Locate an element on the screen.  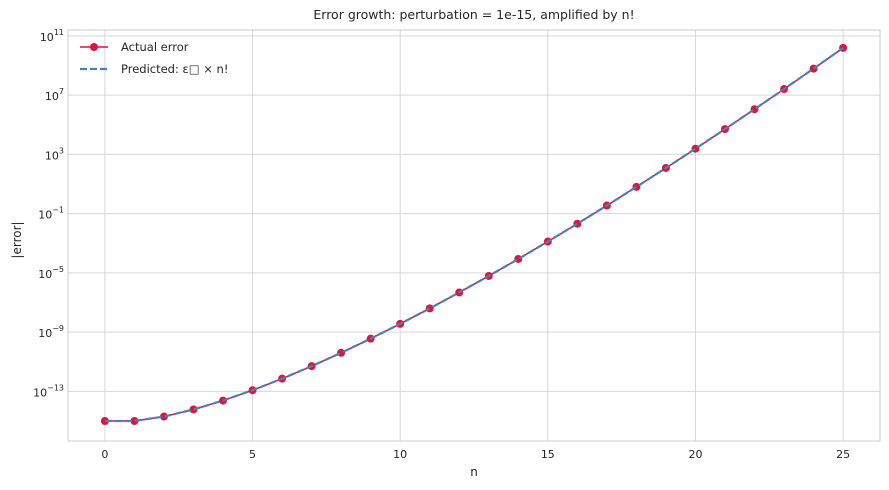
x-tick-label: 25 is located at coordinates (843, 454).